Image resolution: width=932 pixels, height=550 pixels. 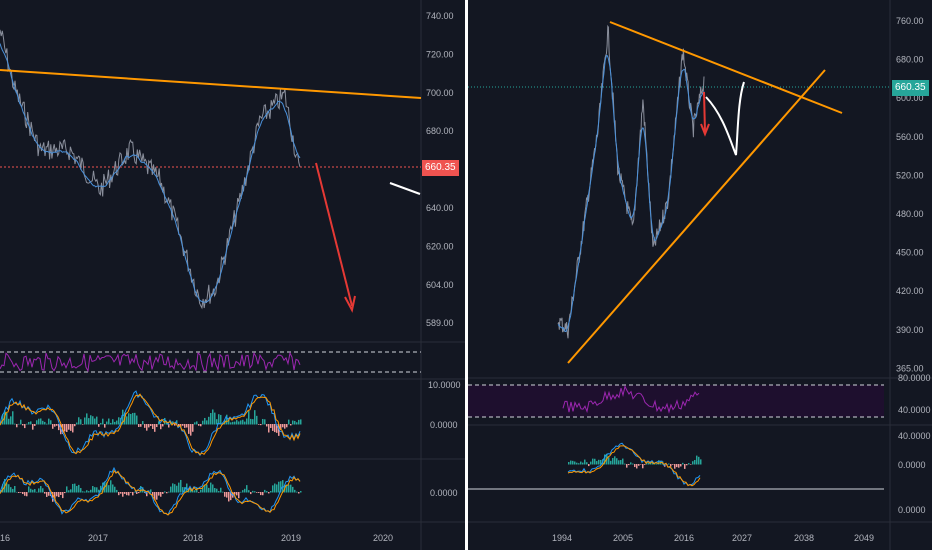 I want to click on moving-average-line, so click(x=631, y=193).